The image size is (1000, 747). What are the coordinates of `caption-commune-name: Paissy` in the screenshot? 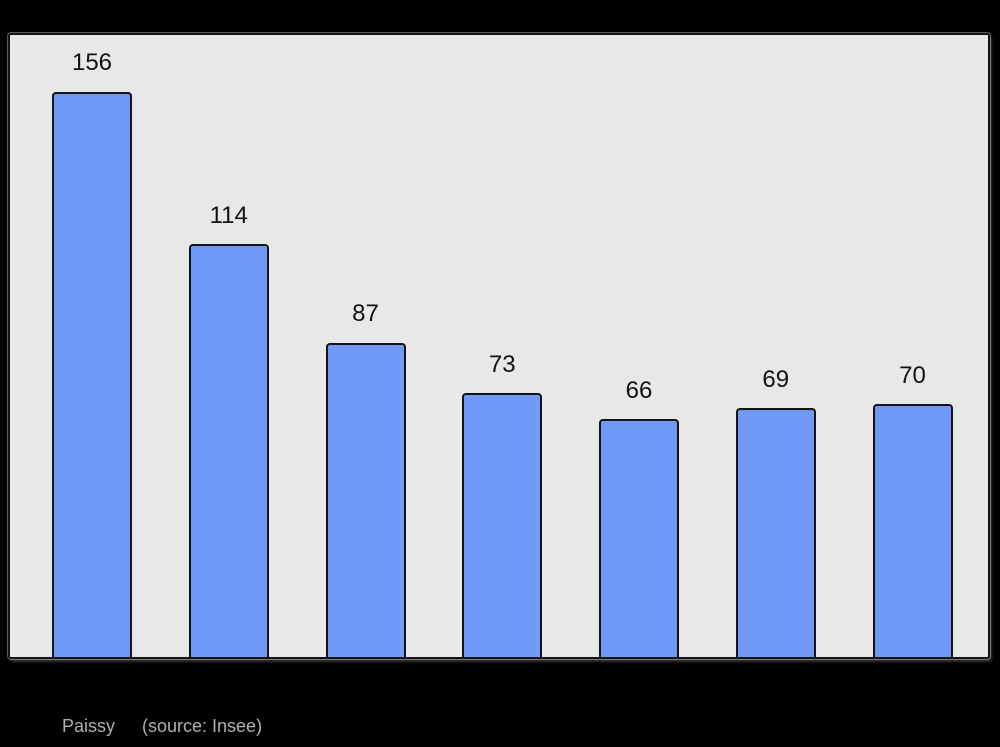 It's located at (89, 726).